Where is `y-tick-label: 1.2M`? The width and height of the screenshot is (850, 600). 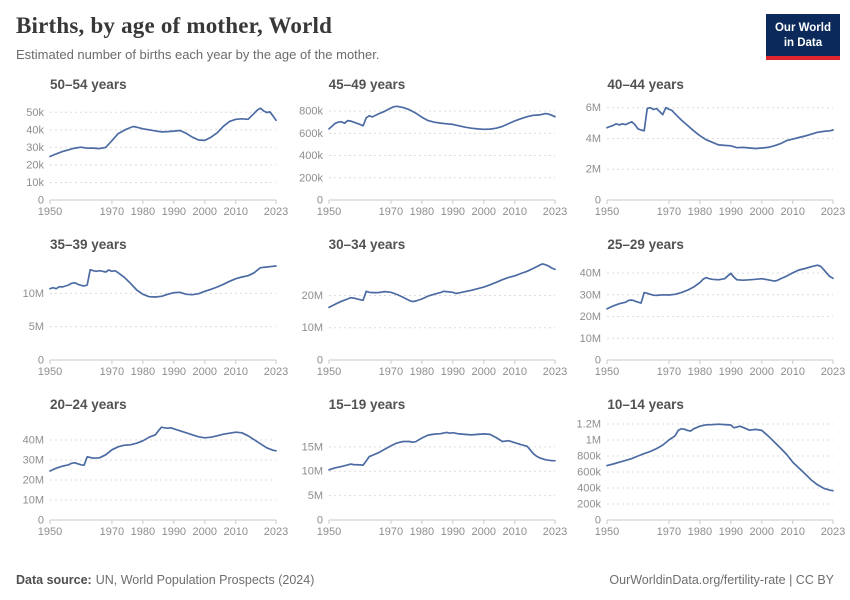
y-tick-label: 1.2M is located at coordinates (589, 424).